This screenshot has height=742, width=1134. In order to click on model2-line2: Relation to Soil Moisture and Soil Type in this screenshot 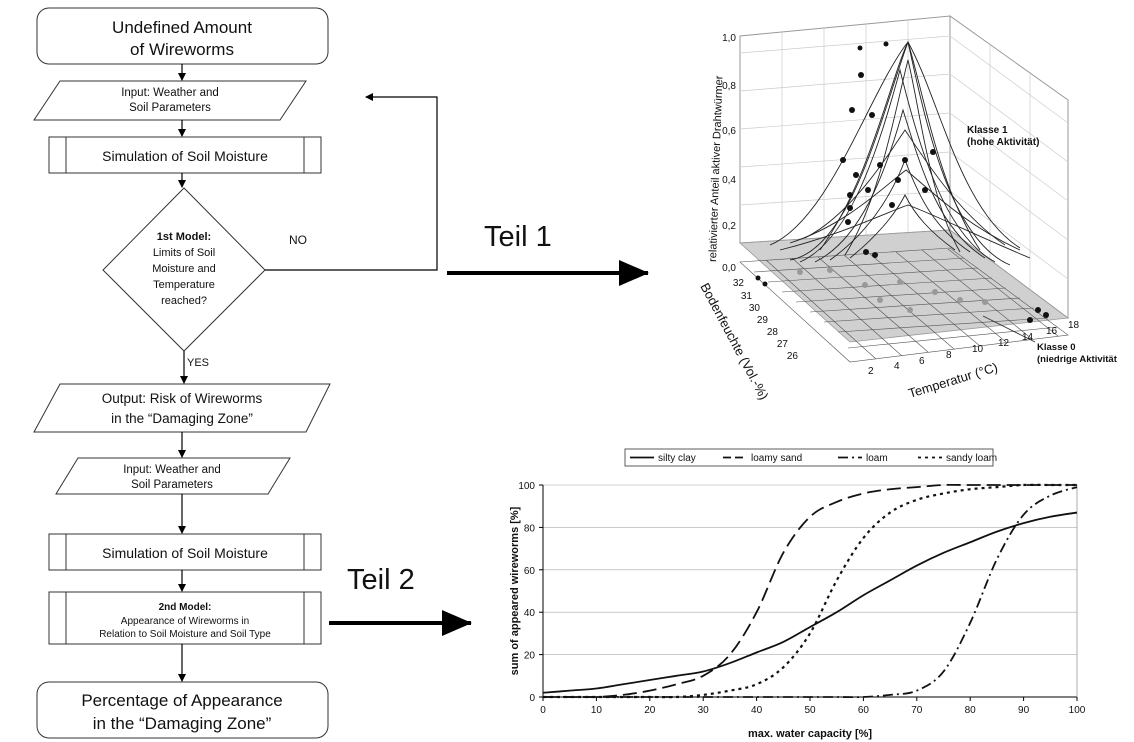, I will do `click(185, 634)`.